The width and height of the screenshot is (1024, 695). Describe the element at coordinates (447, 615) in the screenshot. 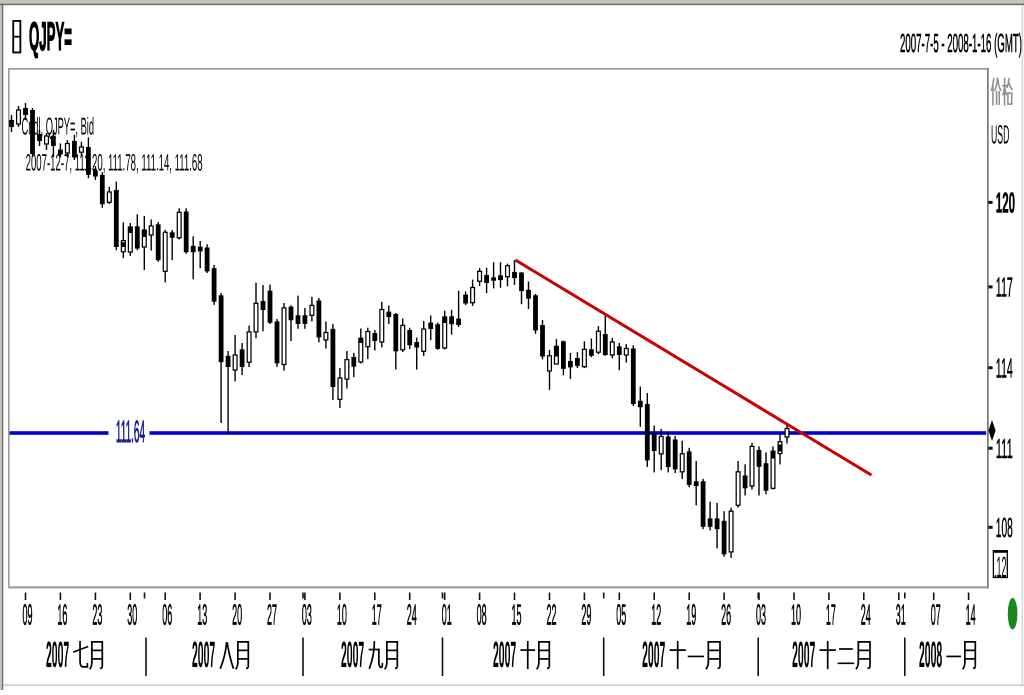

I see `svg-text: 01` at that location.